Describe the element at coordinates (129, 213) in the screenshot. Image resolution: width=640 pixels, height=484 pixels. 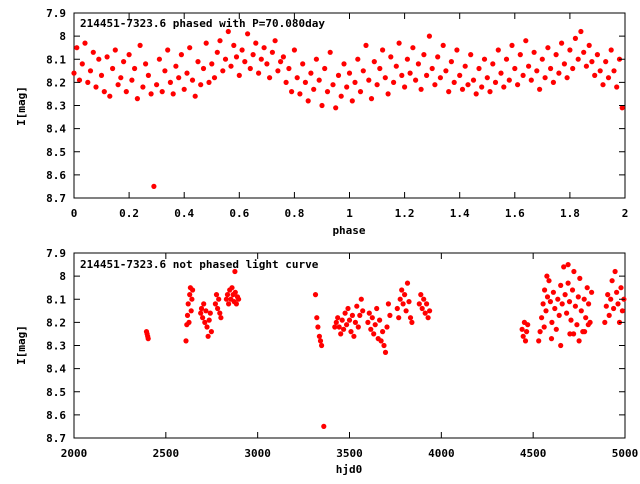
I see `phased-x-tick-label: 0.2` at that location.